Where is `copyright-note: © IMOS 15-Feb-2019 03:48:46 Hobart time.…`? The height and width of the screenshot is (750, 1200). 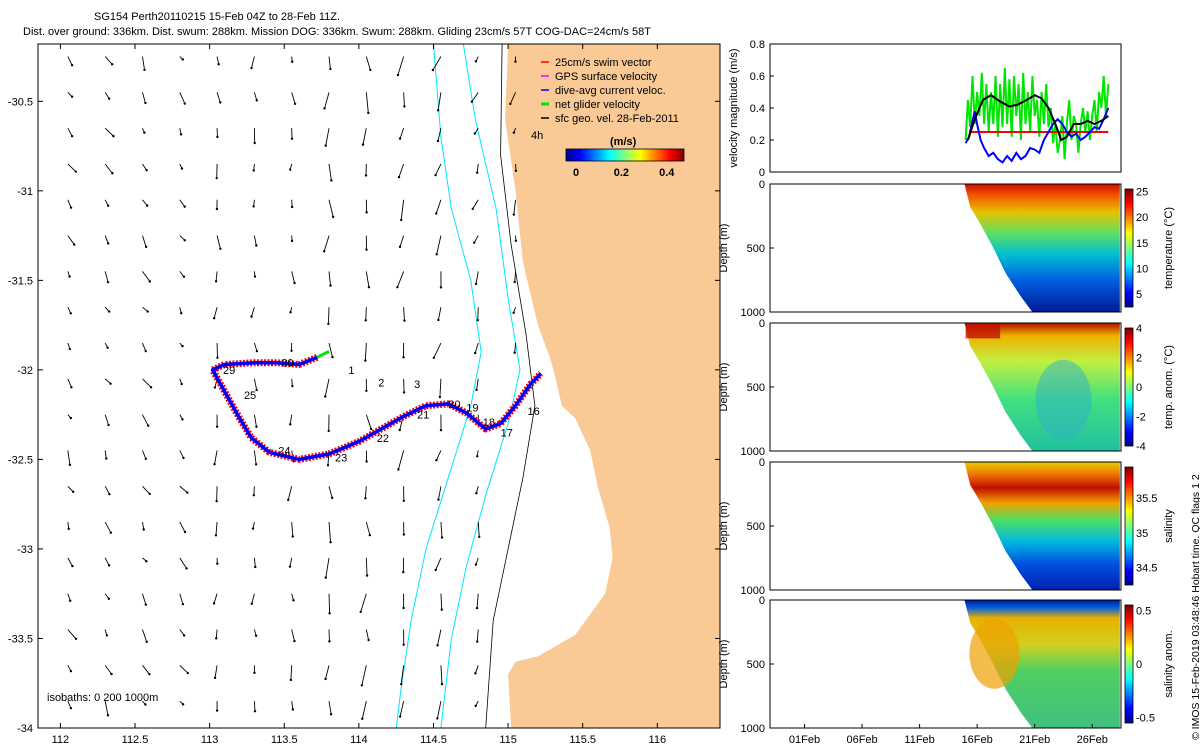
copyright-note: © IMOS 15-Feb-2019 03:48:46 Hobart time.… is located at coordinates (1195, 607).